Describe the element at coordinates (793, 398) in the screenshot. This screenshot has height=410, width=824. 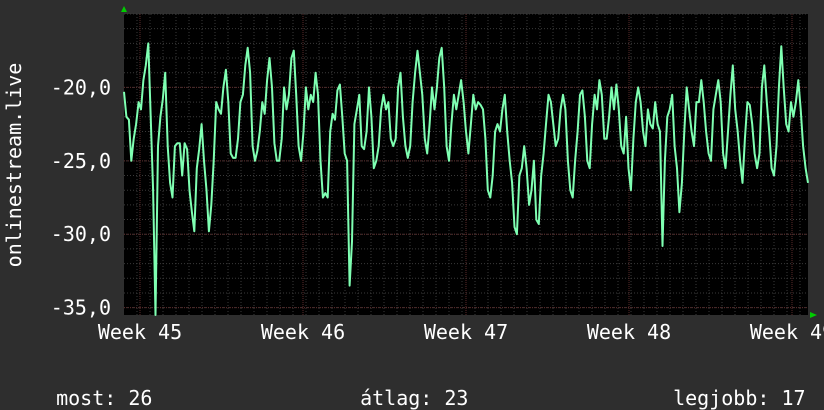
I see `stat-max-value: 17` at that location.